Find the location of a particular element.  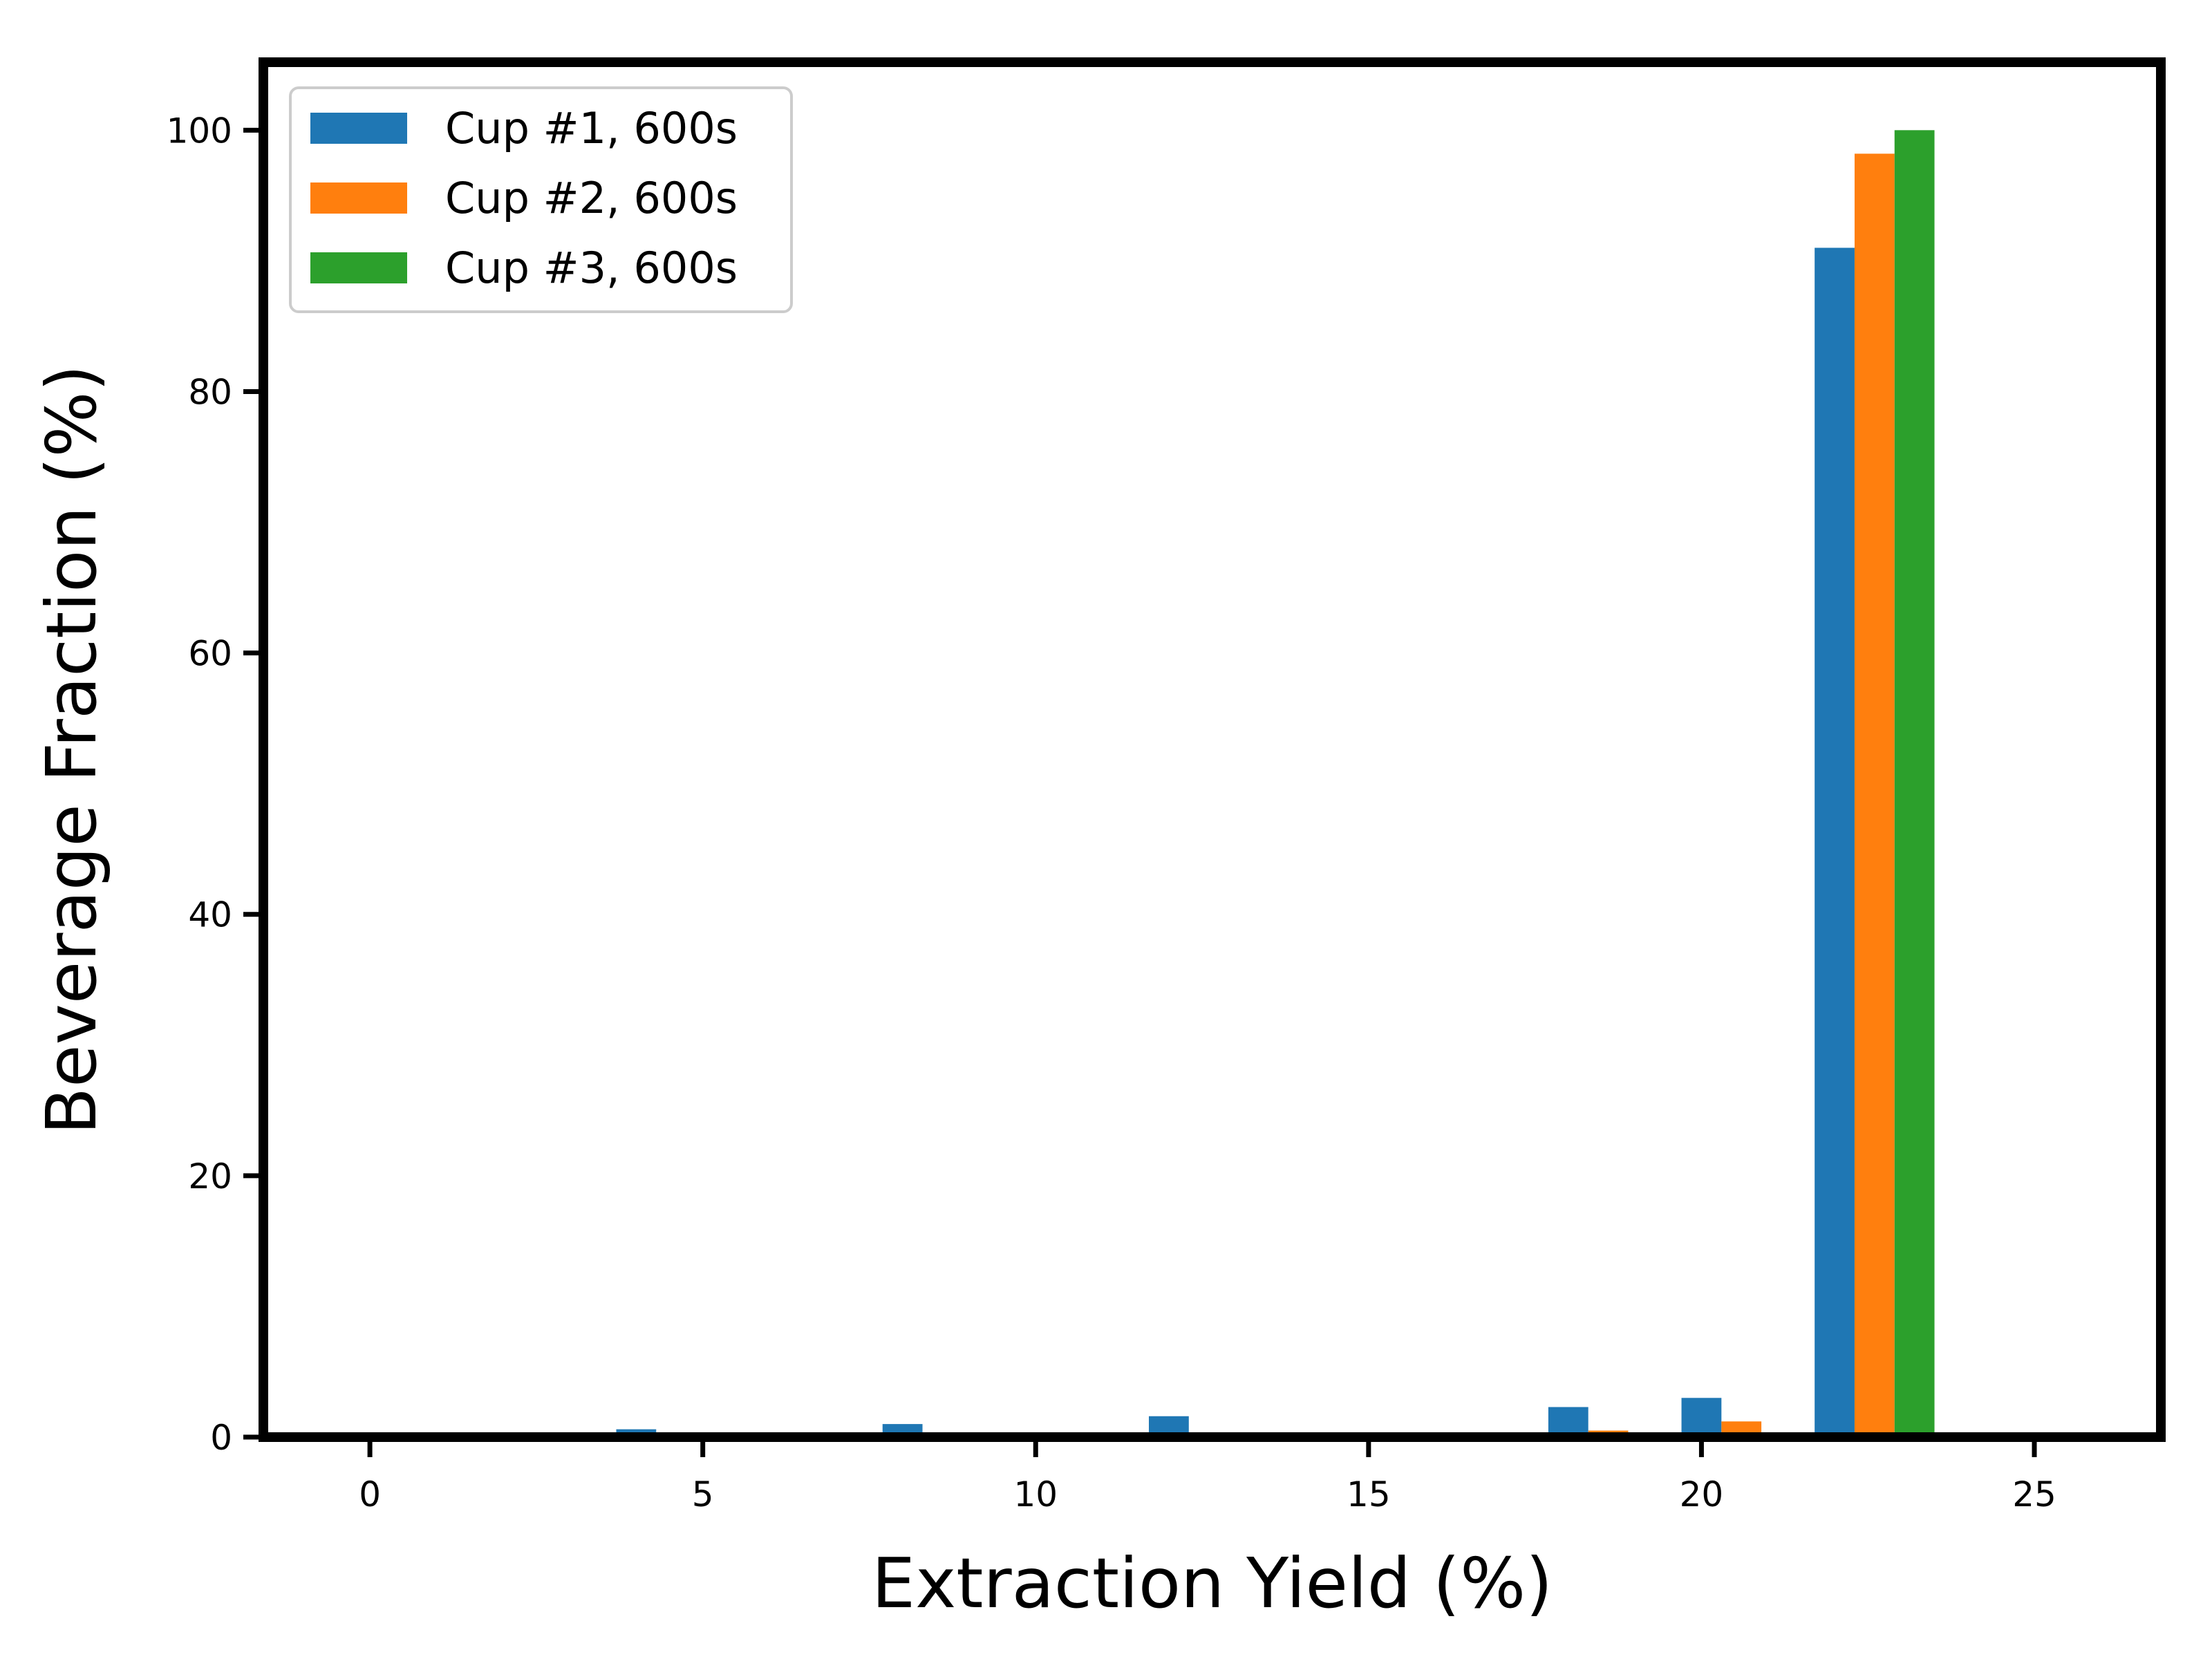

y-axis-label: Beverage Fraction (%) is located at coordinates (71, 749).